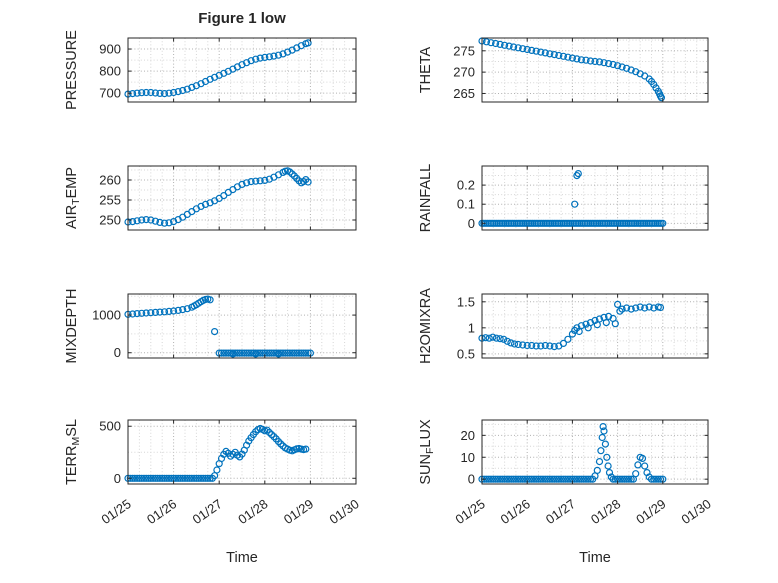 The image size is (778, 583). I want to click on svg-text: 255, so click(110, 200).